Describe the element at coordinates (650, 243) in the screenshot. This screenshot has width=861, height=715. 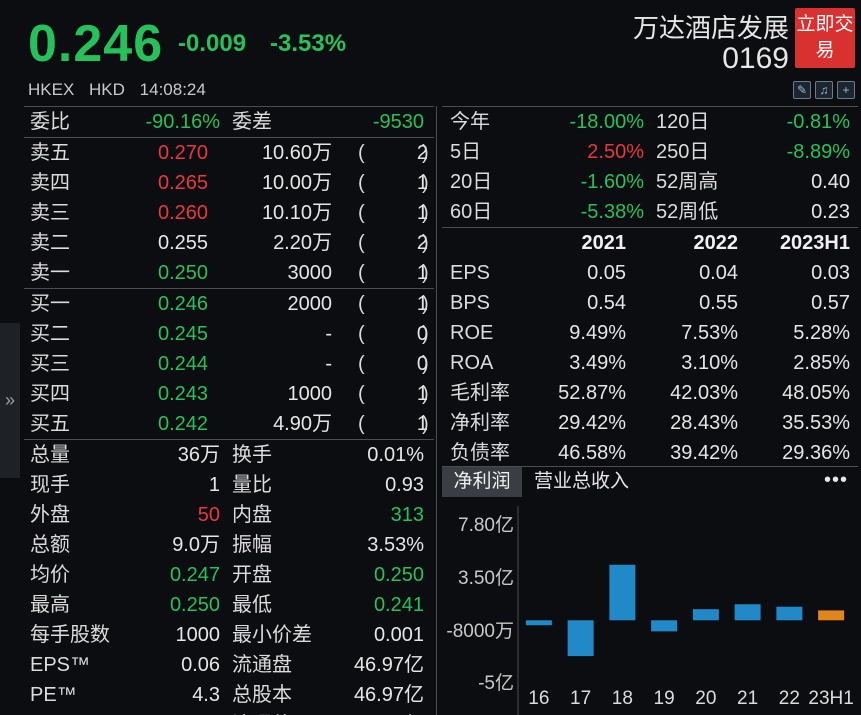
I see `financials-header: 2021 2022 2023H1` at that location.